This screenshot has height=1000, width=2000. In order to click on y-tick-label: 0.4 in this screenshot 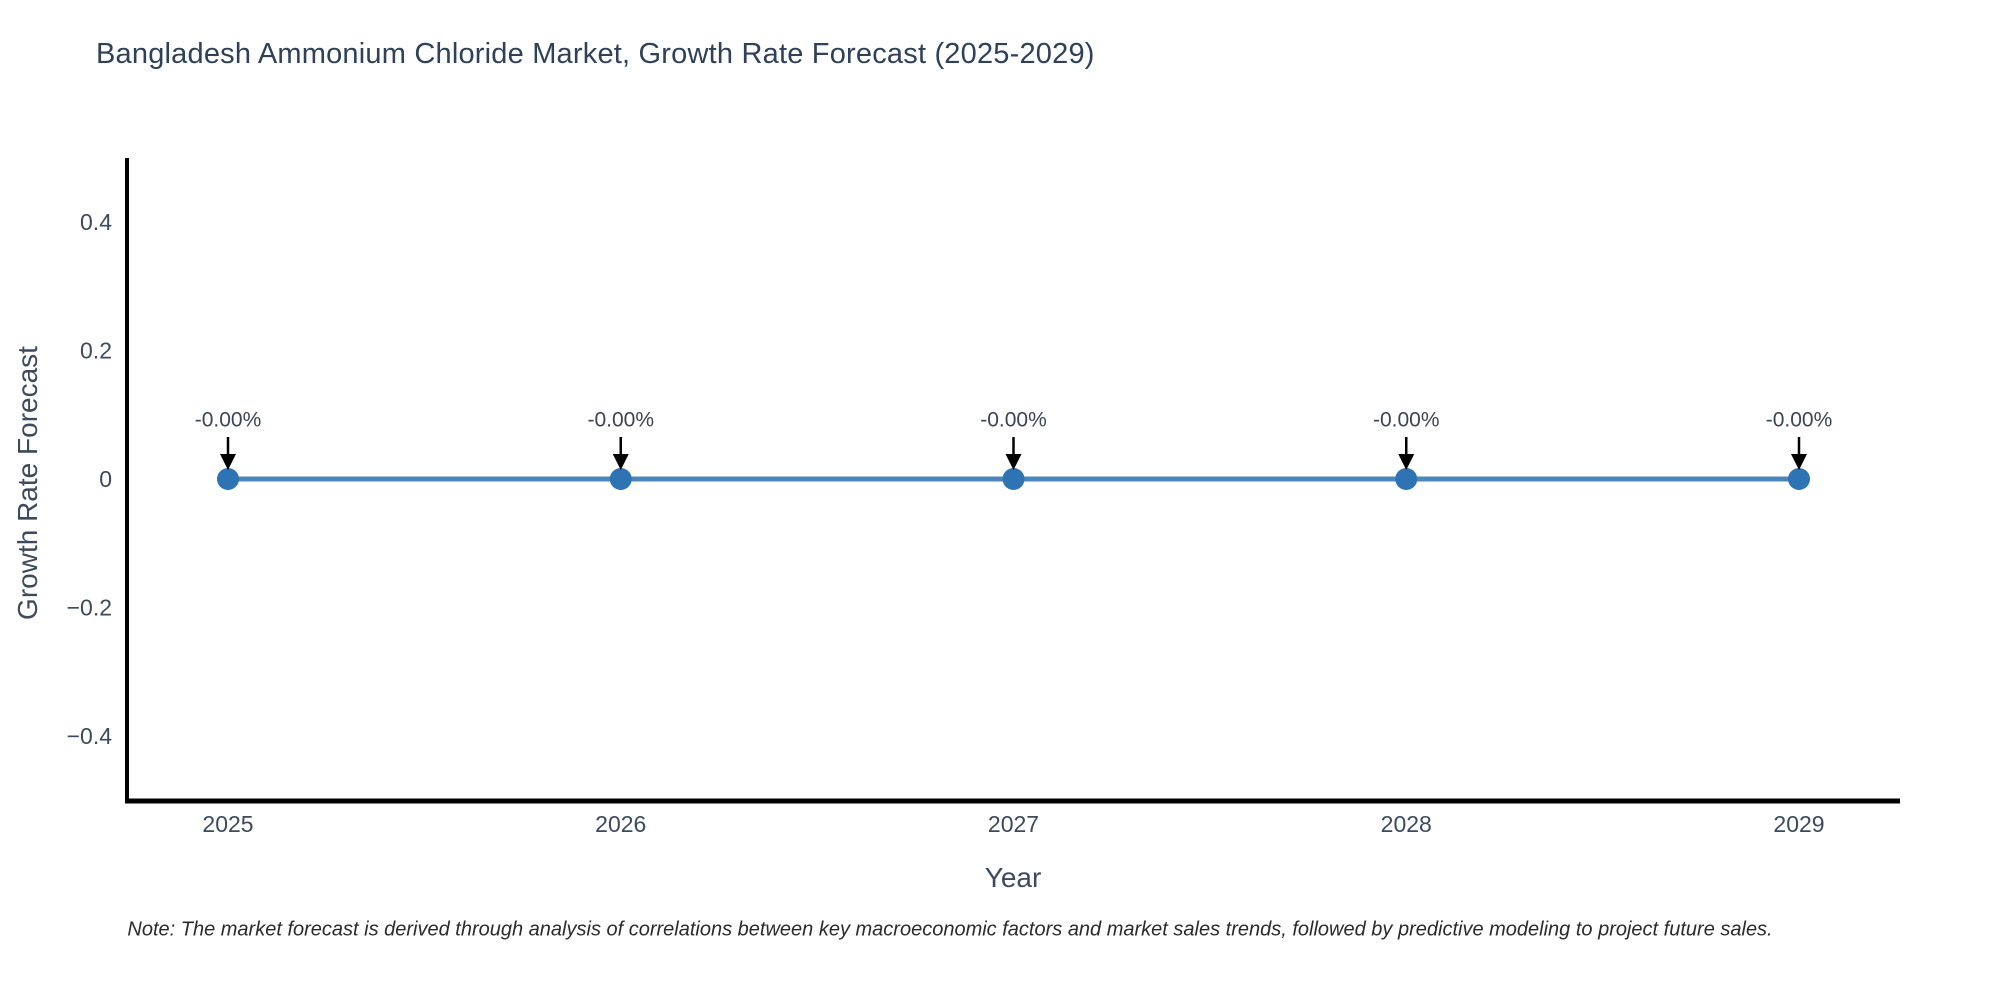, I will do `click(96, 222)`.